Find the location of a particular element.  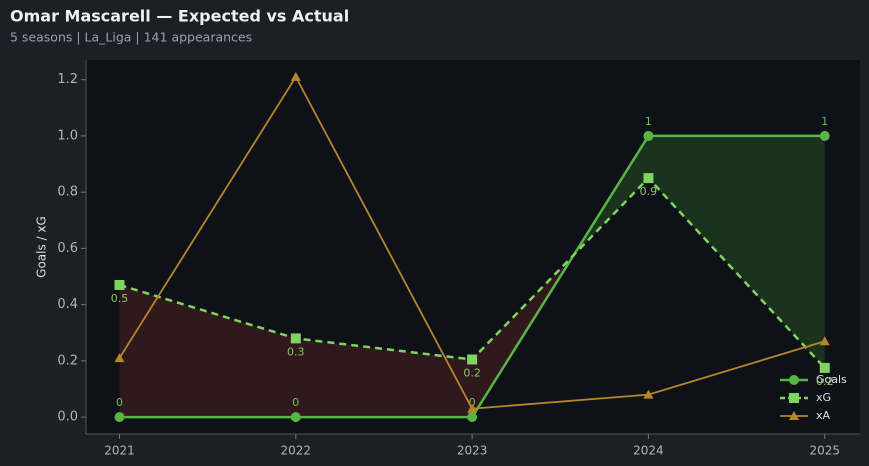

x-tick-label: 2021 is located at coordinates (119, 451).